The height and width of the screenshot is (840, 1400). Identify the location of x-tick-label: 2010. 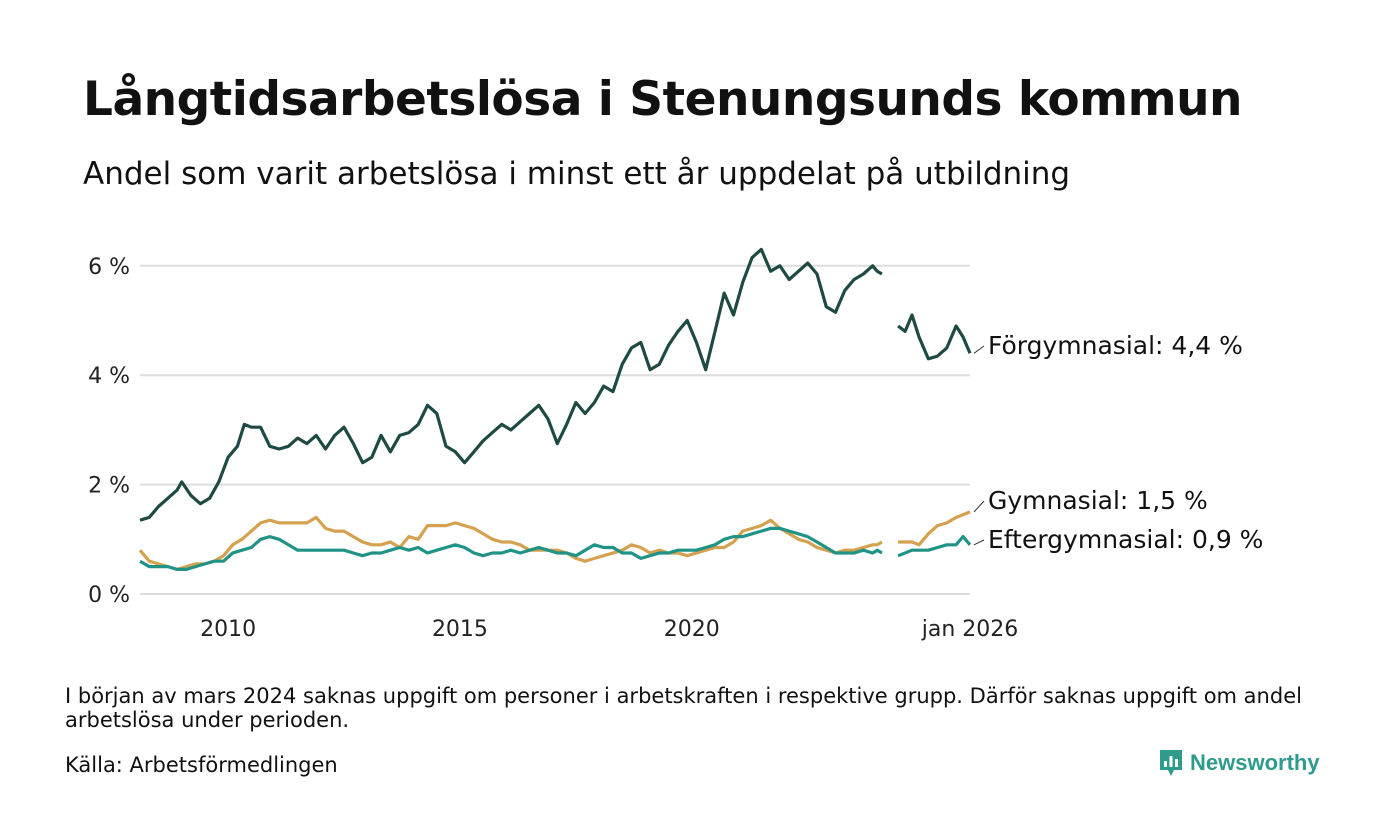
(228, 629).